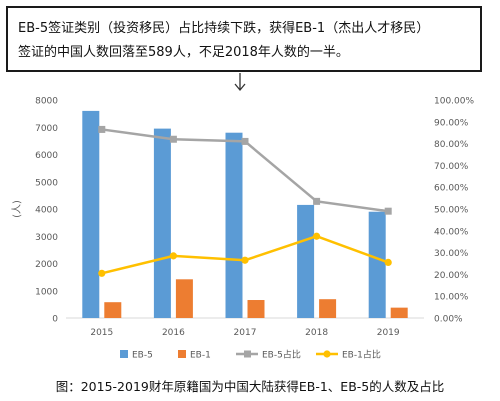 This screenshot has height=401, width=500. What do you see at coordinates (46, 102) in the screenshot?
I see `y-tick-label: 8000` at bounding box center [46, 102].